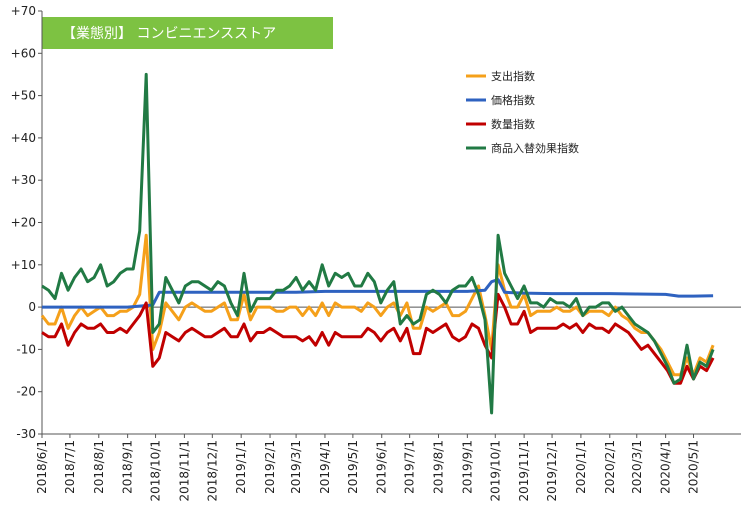 This screenshot has width=745, height=510. I want to click on x-tick-label: 2020/1/1, so click(581, 467).